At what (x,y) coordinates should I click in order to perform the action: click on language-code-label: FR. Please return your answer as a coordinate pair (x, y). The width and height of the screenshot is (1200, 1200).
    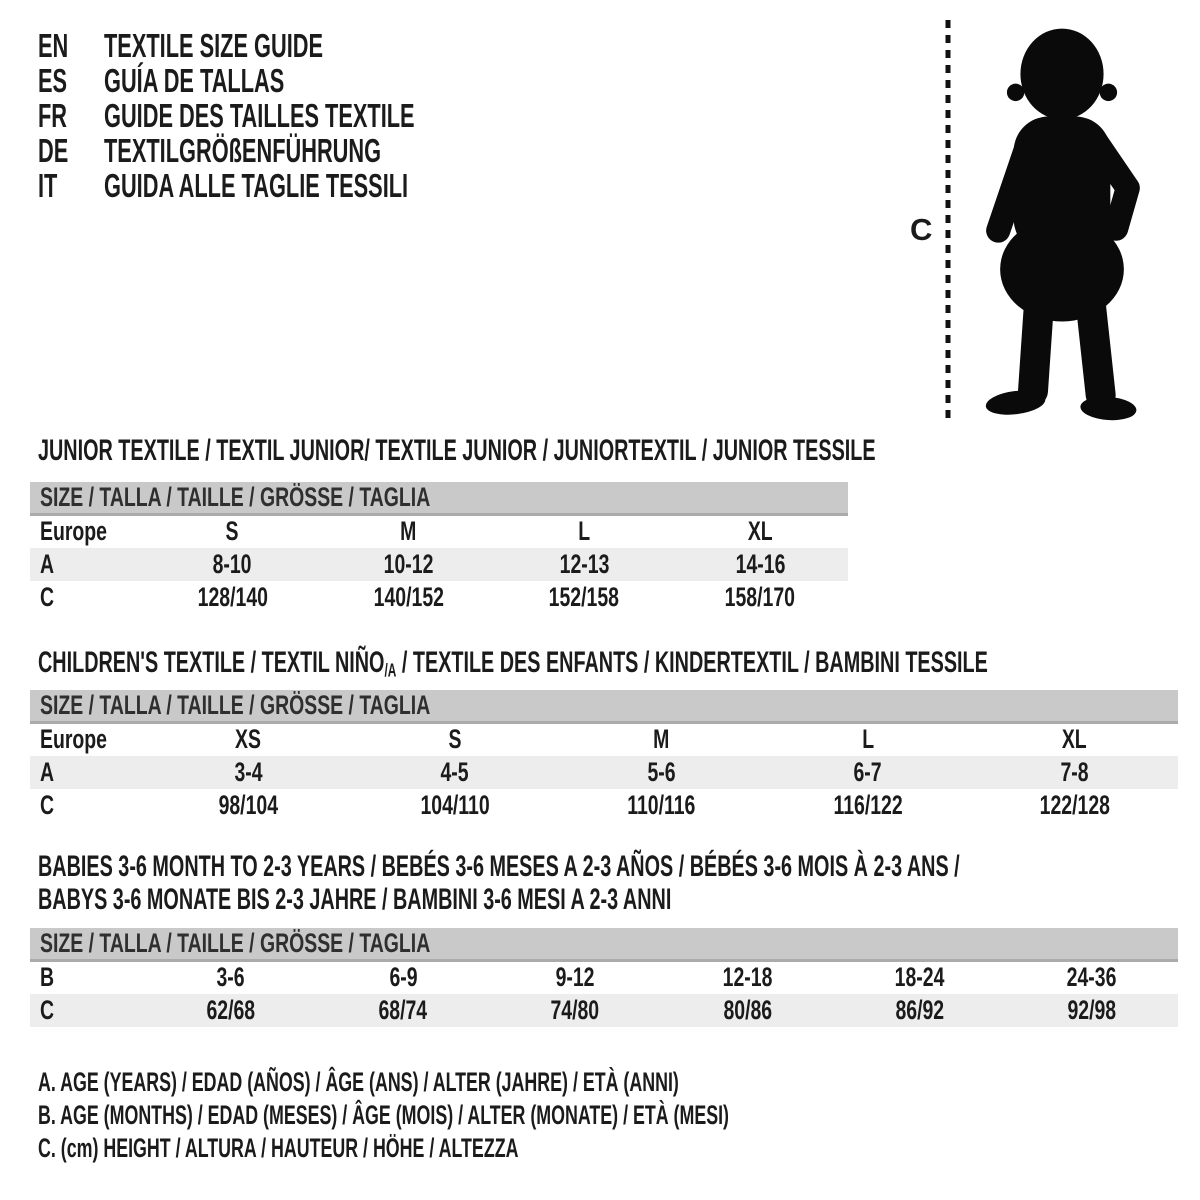
    Looking at the image, I should click on (53, 115).